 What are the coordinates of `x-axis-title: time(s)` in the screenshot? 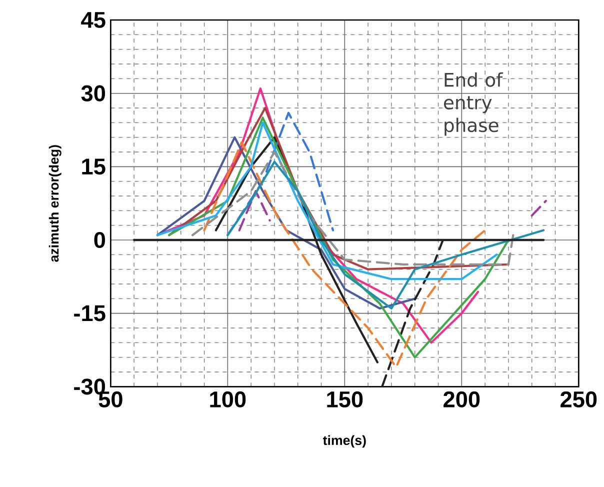 It's located at (344, 441).